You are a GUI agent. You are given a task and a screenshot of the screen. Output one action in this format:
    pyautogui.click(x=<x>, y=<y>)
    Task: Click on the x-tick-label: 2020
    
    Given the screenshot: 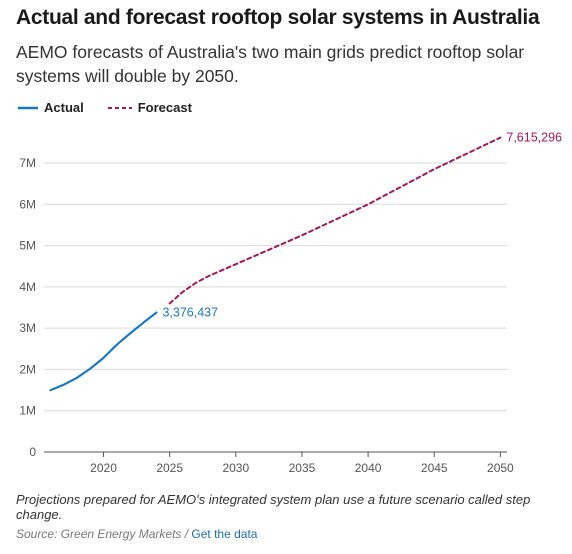 What is the action you would take?
    pyautogui.click(x=103, y=468)
    